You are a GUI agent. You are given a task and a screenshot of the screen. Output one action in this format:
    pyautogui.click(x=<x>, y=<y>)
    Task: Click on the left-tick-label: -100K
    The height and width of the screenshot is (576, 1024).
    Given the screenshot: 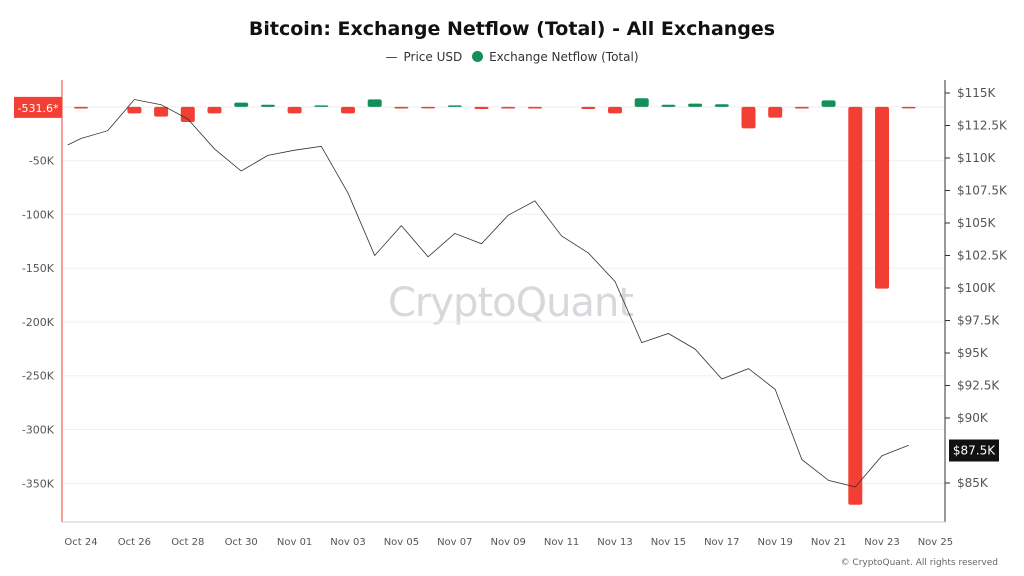 What is the action you would take?
    pyautogui.click(x=38, y=214)
    